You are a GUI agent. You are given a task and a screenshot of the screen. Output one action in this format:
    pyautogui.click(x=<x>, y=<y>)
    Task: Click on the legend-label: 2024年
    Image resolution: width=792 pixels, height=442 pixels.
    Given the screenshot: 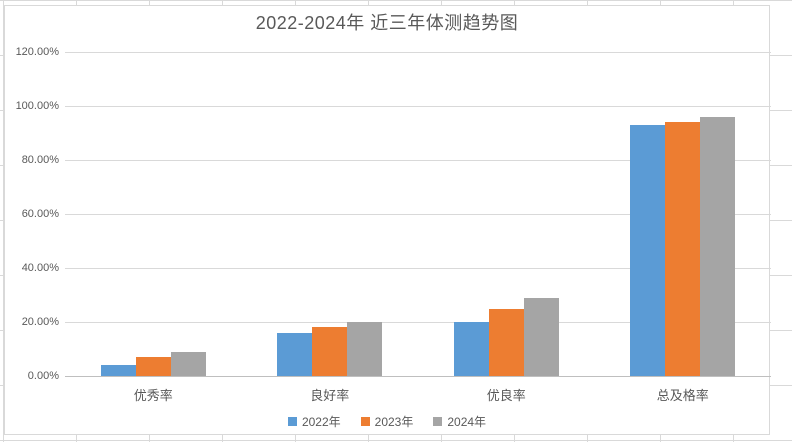 What is the action you would take?
    pyautogui.click(x=467, y=422)
    